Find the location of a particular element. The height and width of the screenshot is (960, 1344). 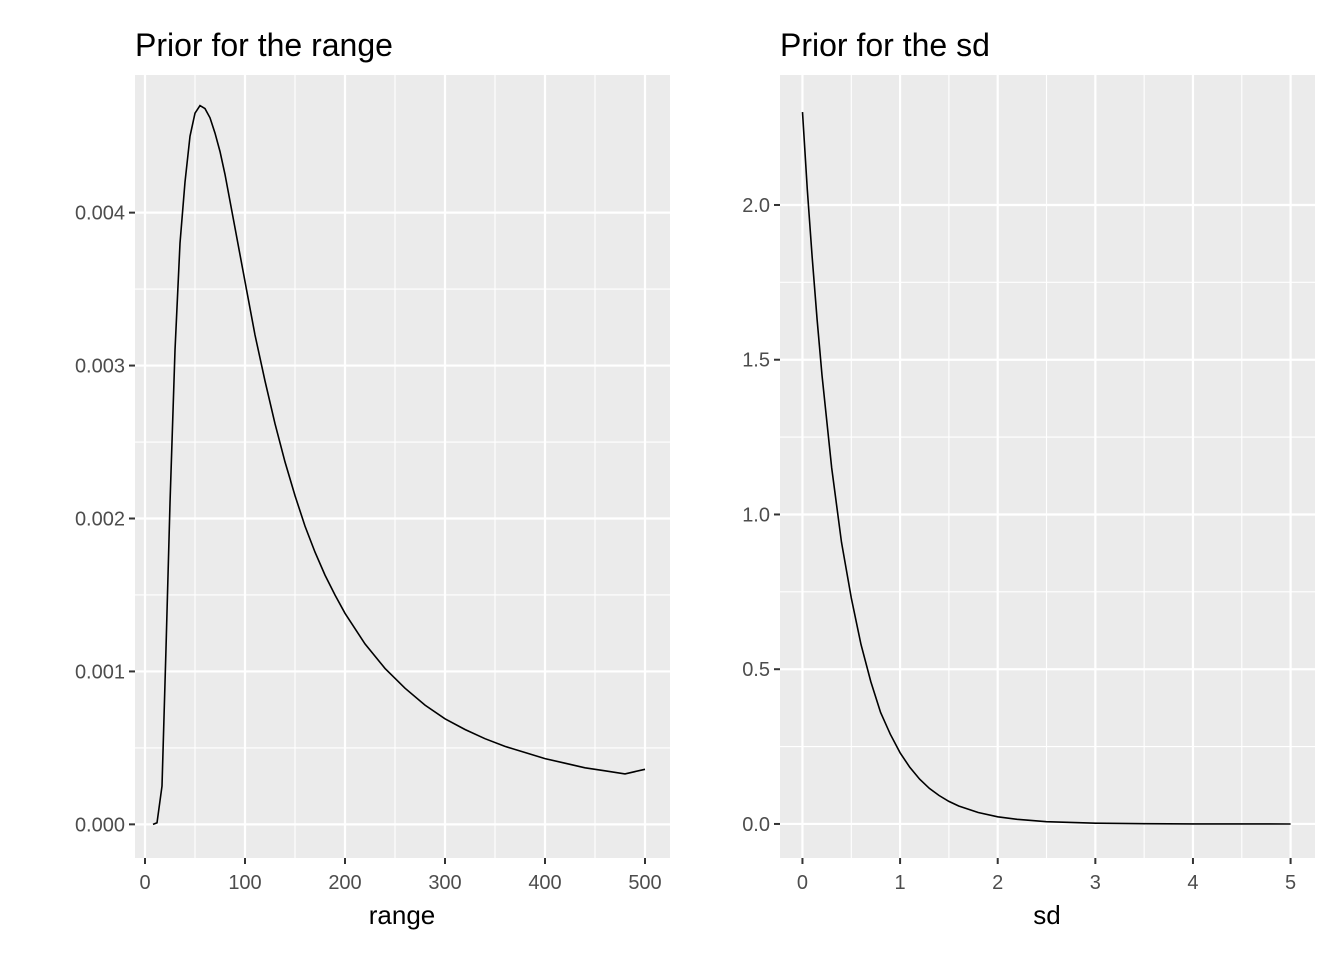

range-y-tick-label: 0.003 is located at coordinates (100, 367).